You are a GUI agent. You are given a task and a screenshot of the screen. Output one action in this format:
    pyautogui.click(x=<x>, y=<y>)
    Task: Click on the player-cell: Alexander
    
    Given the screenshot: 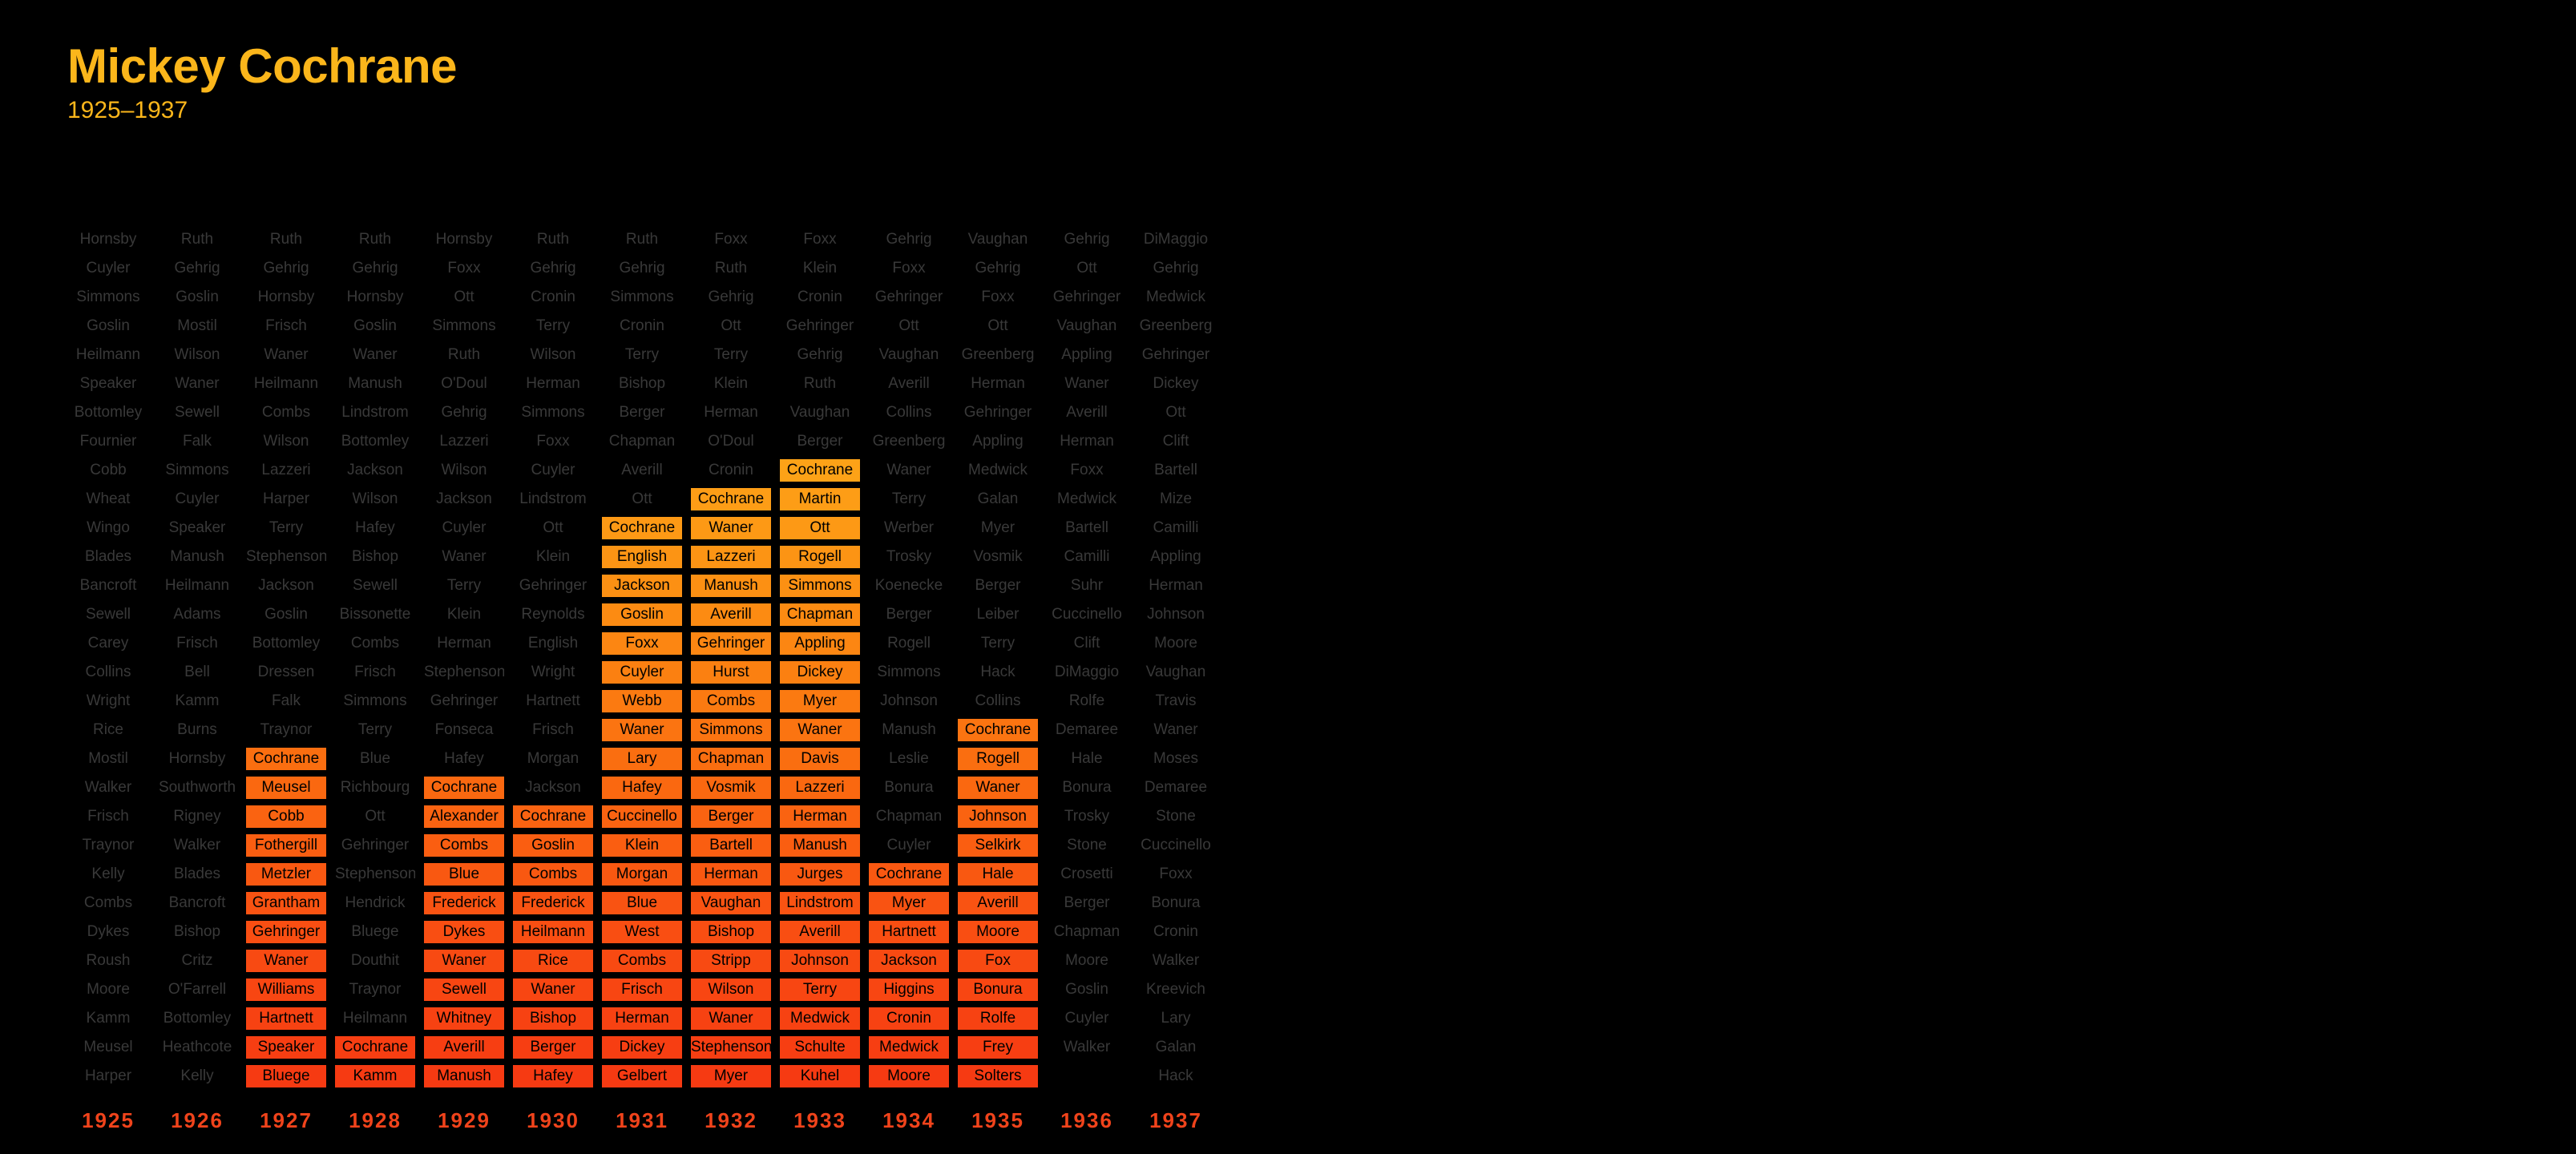 What is the action you would take?
    pyautogui.click(x=464, y=816)
    